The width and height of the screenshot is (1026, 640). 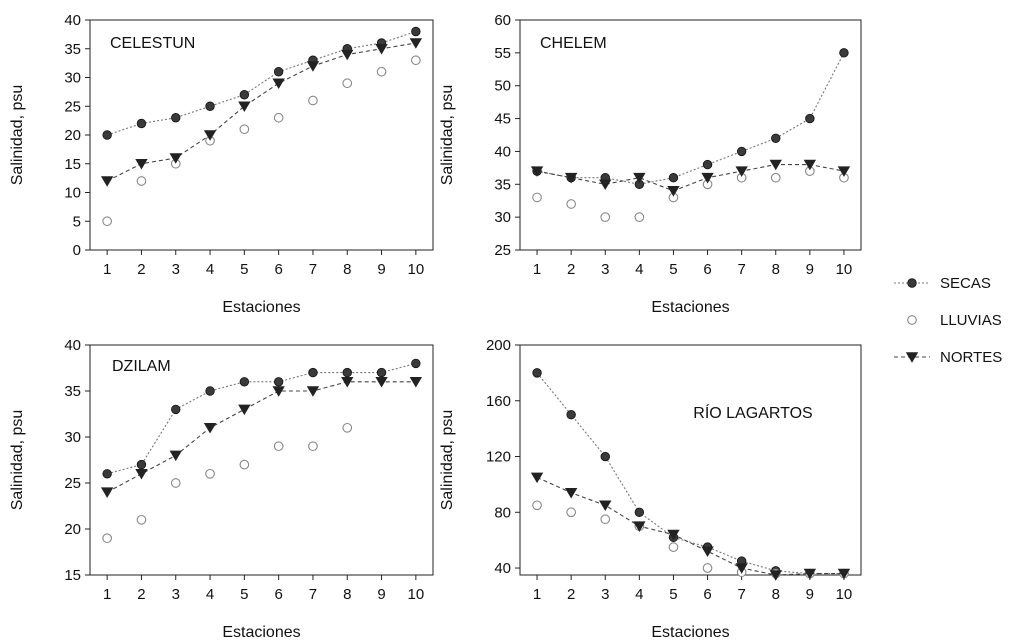 What do you see at coordinates (810, 269) in the screenshot?
I see `x-tick-label: 9` at bounding box center [810, 269].